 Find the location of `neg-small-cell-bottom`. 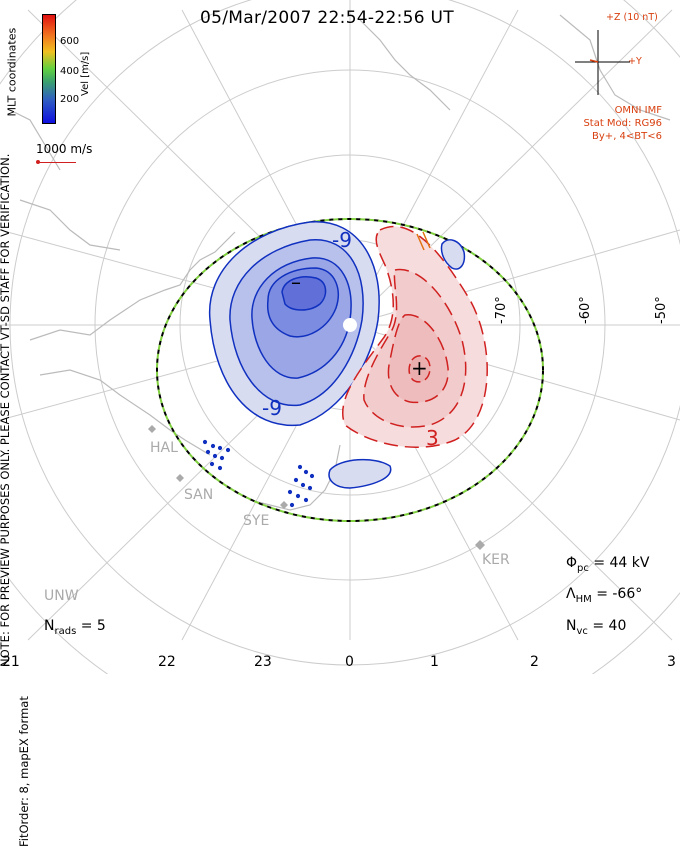

neg-small-cell-bottom is located at coordinates (360, 473).